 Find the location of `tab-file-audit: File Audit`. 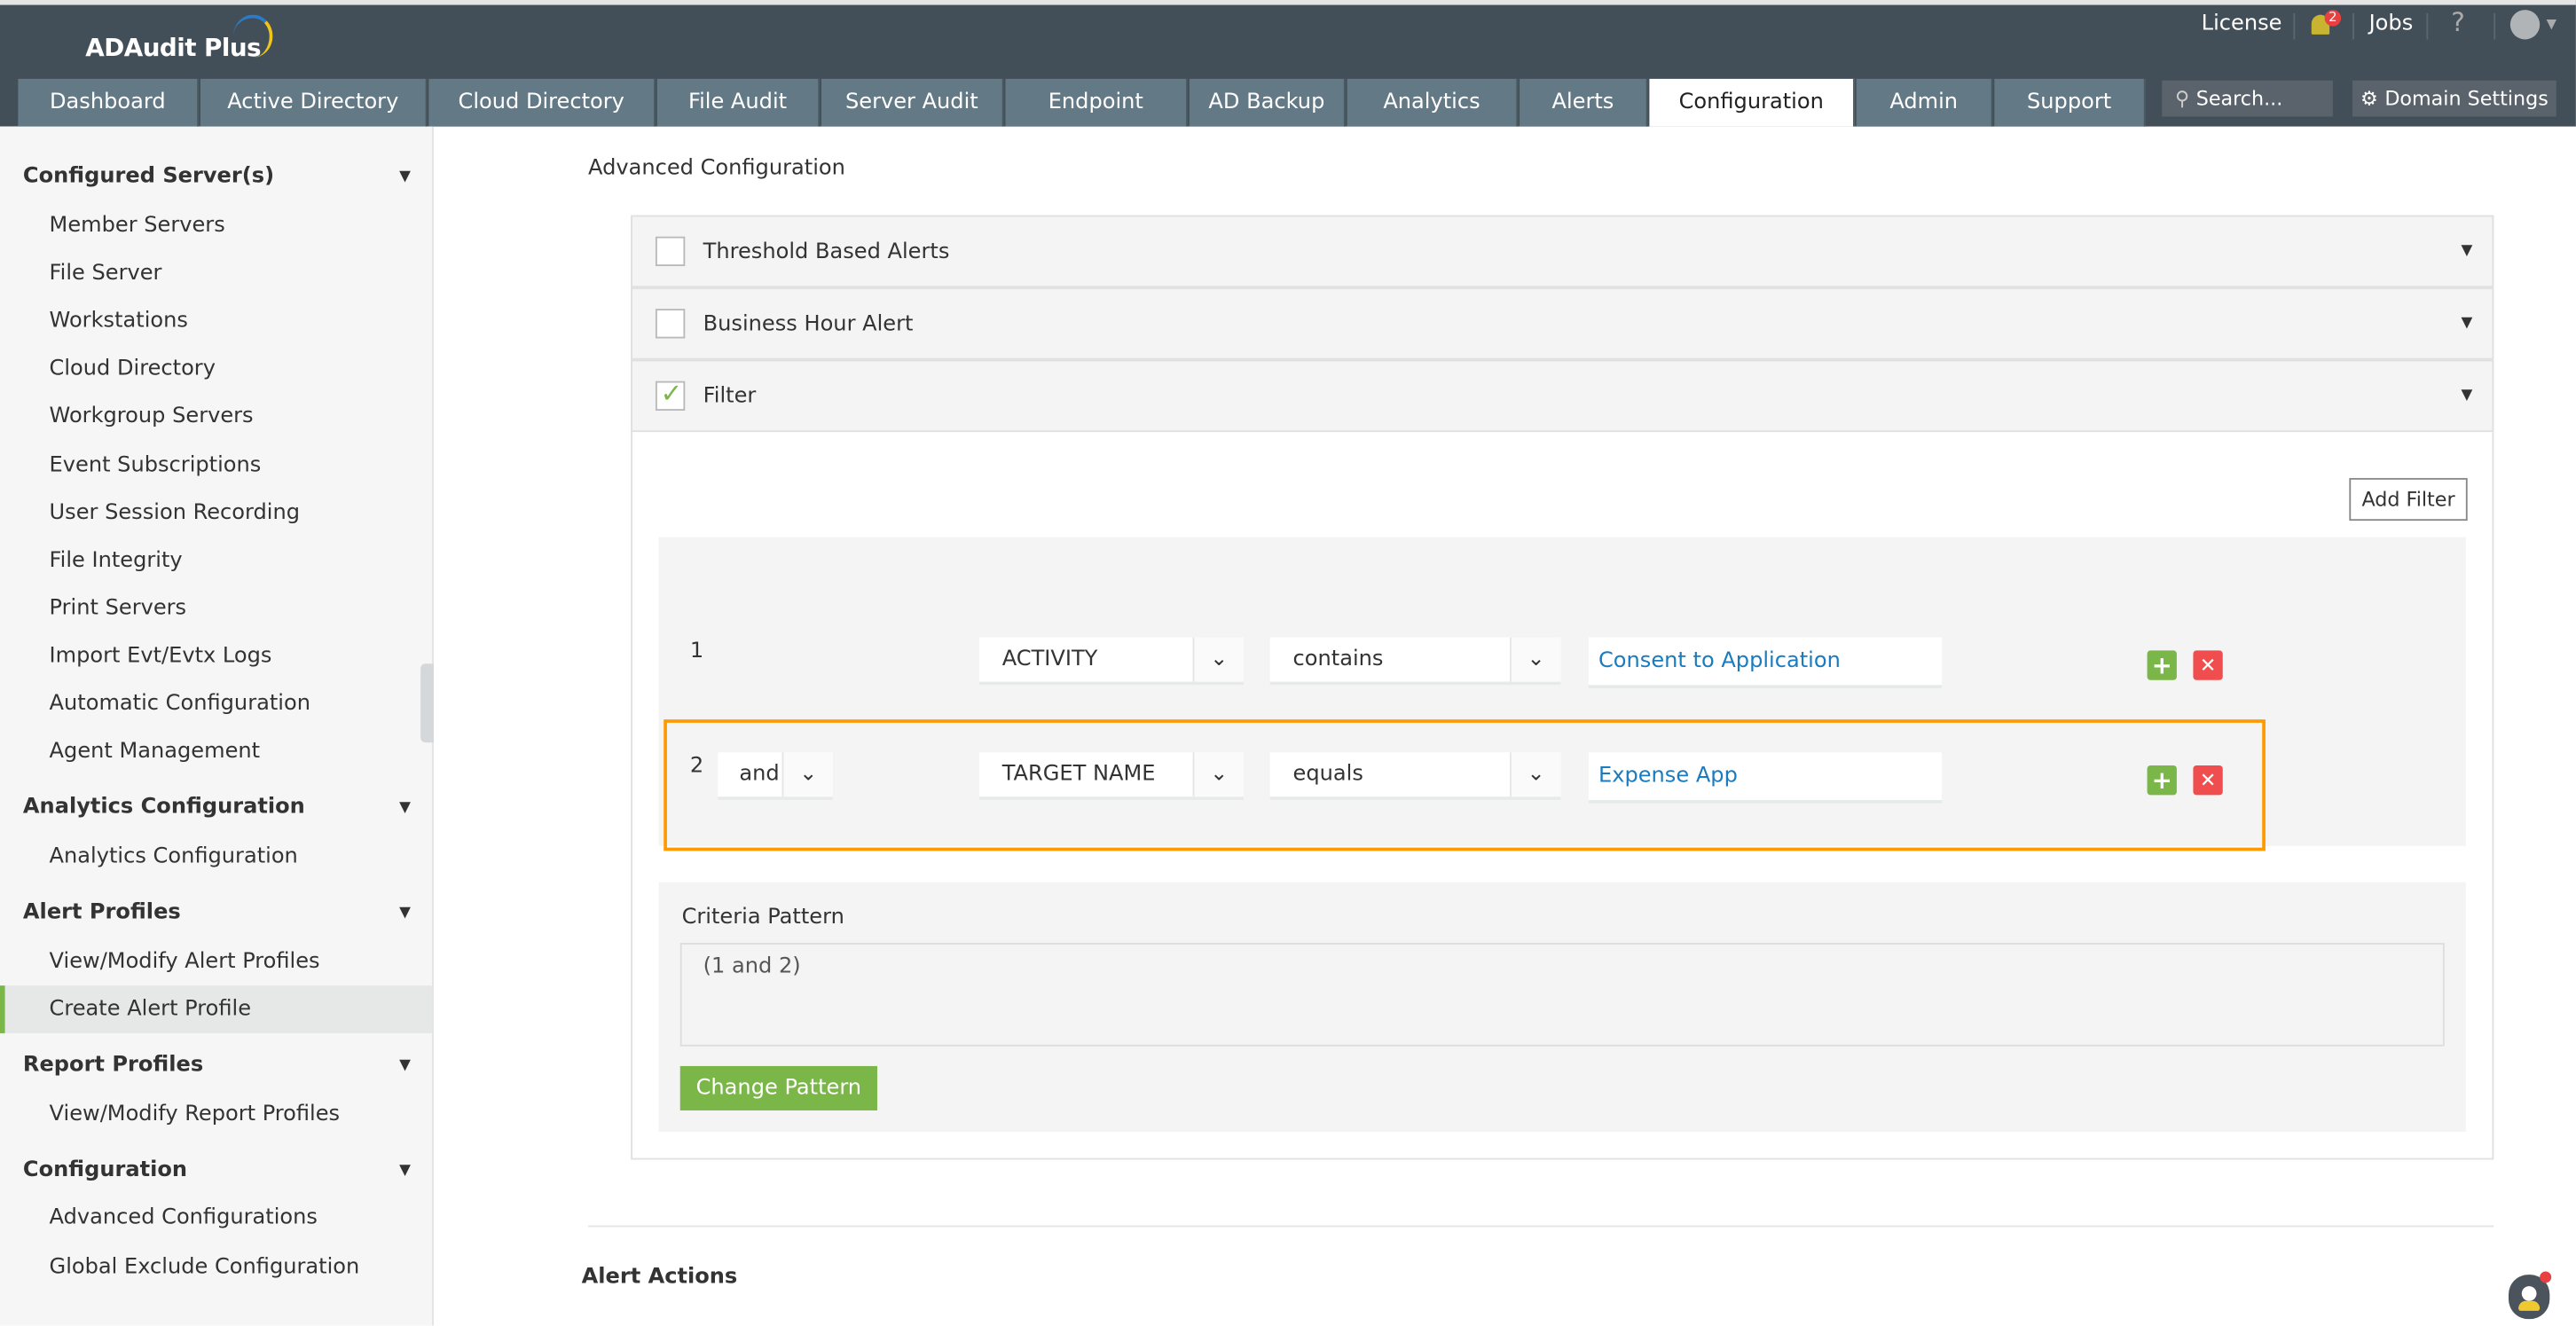

tab-file-audit: File Audit is located at coordinates (738, 102).